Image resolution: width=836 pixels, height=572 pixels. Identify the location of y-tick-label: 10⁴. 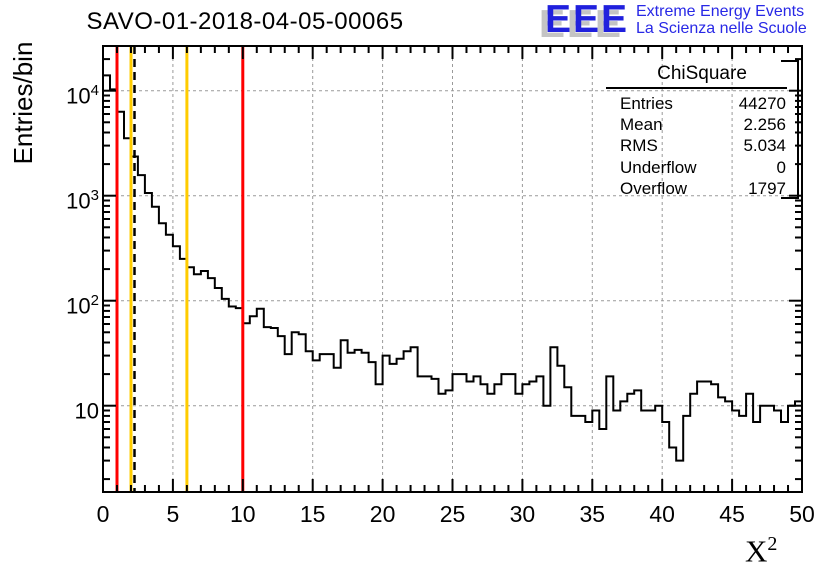
(82, 95).